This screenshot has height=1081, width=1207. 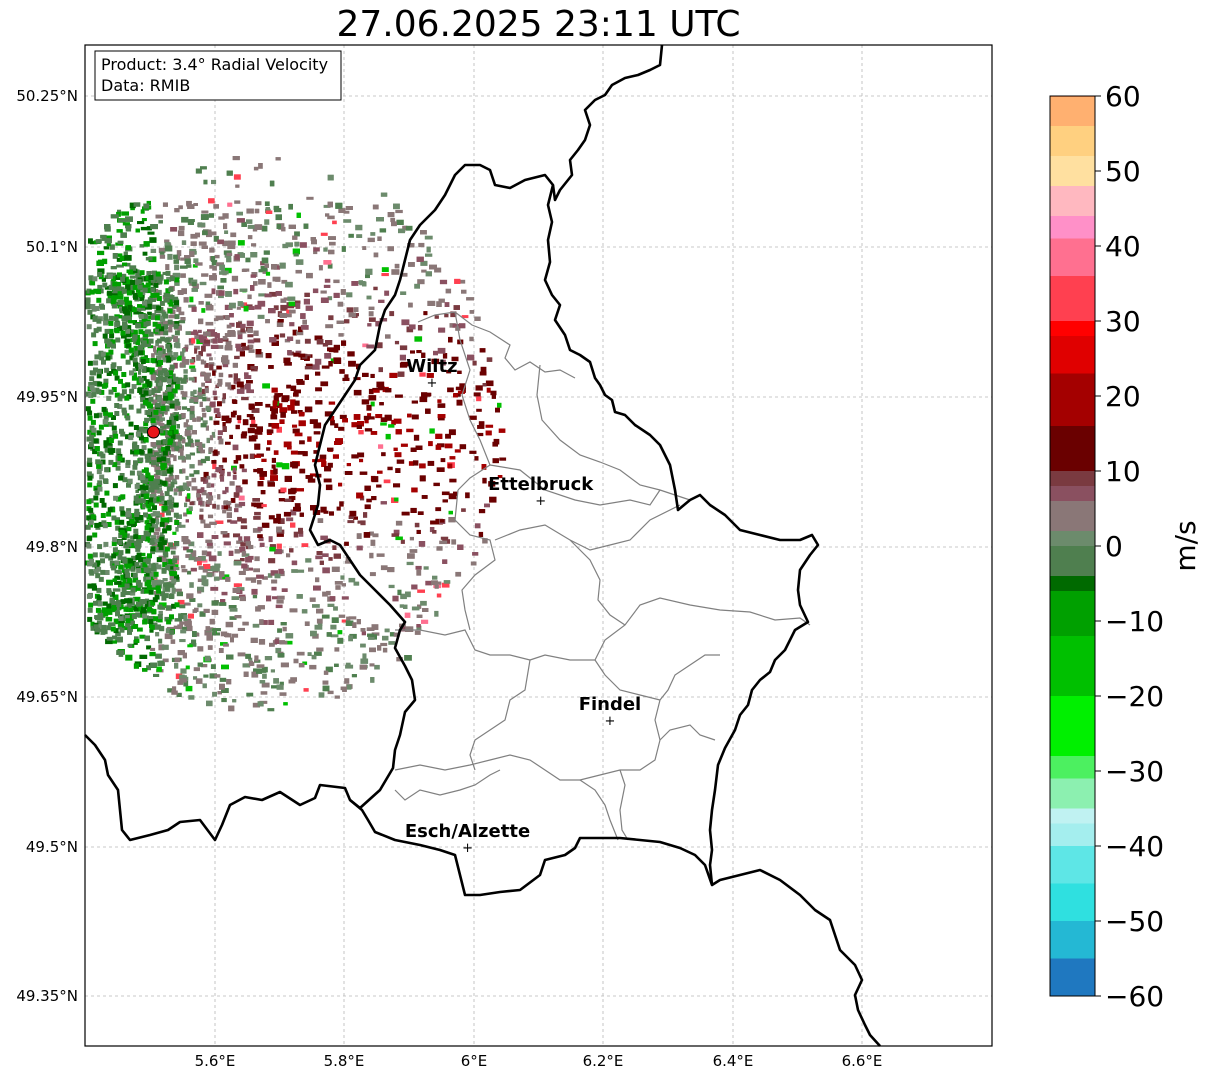 What do you see at coordinates (215, 1061) in the screenshot?
I see `lon-tick-label: 5.6°E` at bounding box center [215, 1061].